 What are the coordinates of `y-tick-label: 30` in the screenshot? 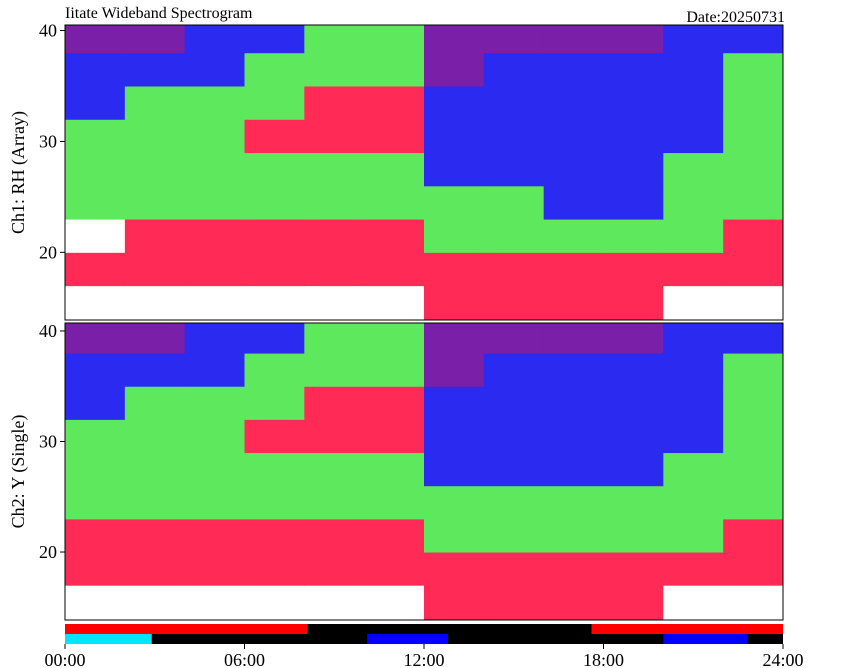 It's located at (48, 141).